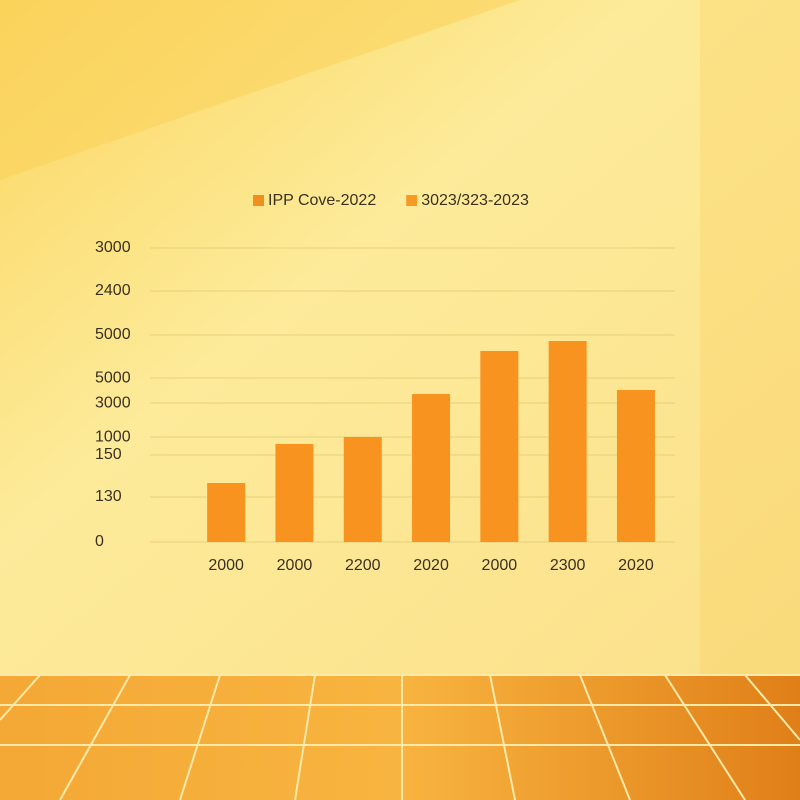  I want to click on x-tick-label: 2300, so click(568, 565).